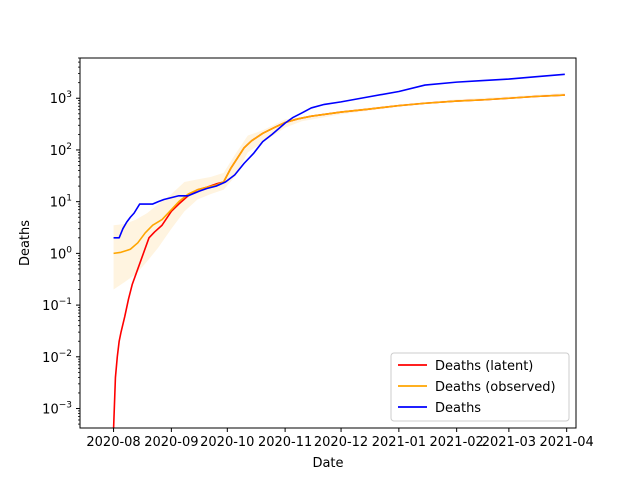 The height and width of the screenshot is (480, 640). What do you see at coordinates (61, 98) in the screenshot?
I see `y-tick-label: 10³` at bounding box center [61, 98].